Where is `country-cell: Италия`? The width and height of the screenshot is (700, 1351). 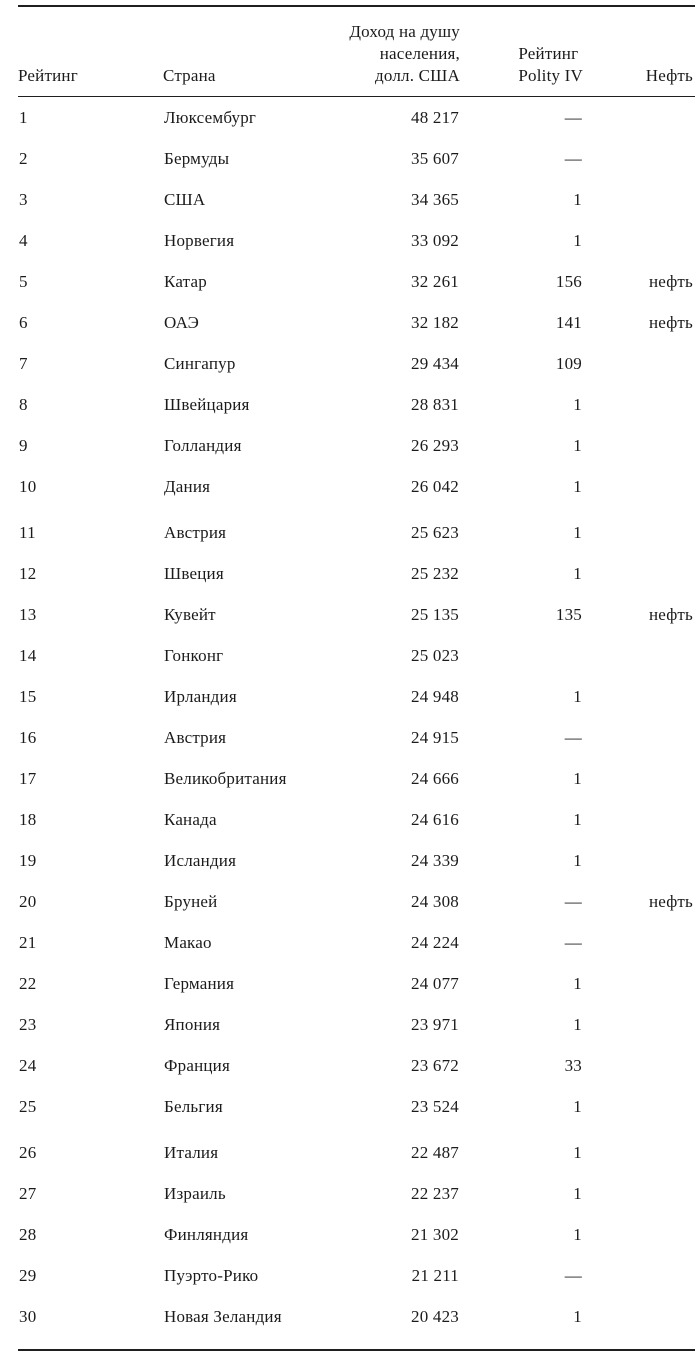 country-cell: Италия is located at coordinates (191, 1152).